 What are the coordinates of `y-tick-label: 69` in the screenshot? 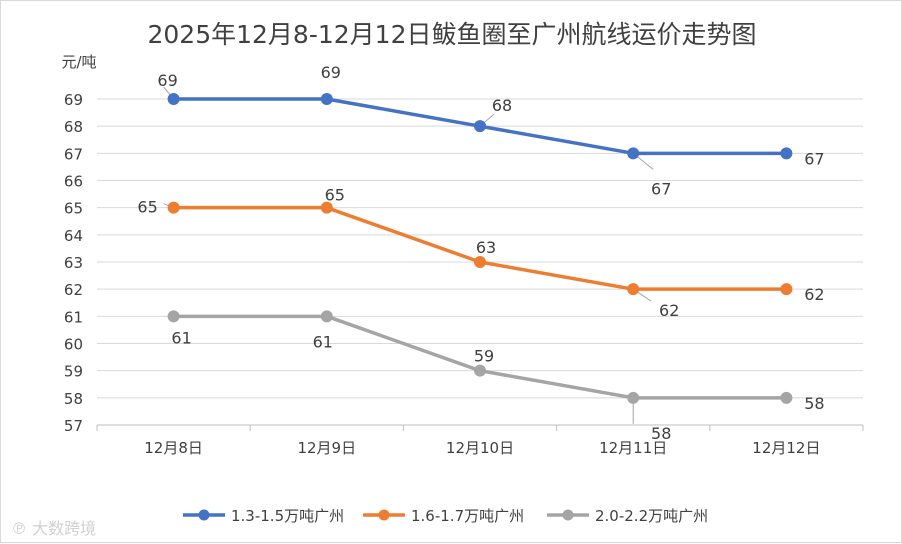 It's located at (73, 100).